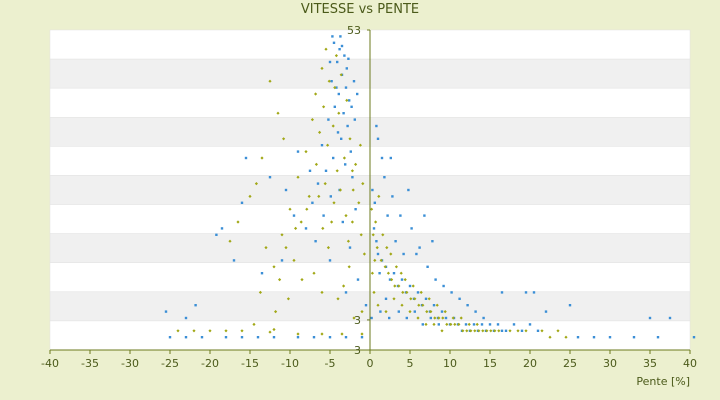  What do you see at coordinates (450, 363) in the screenshot?
I see `x-tick-label: 10` at bounding box center [450, 363].